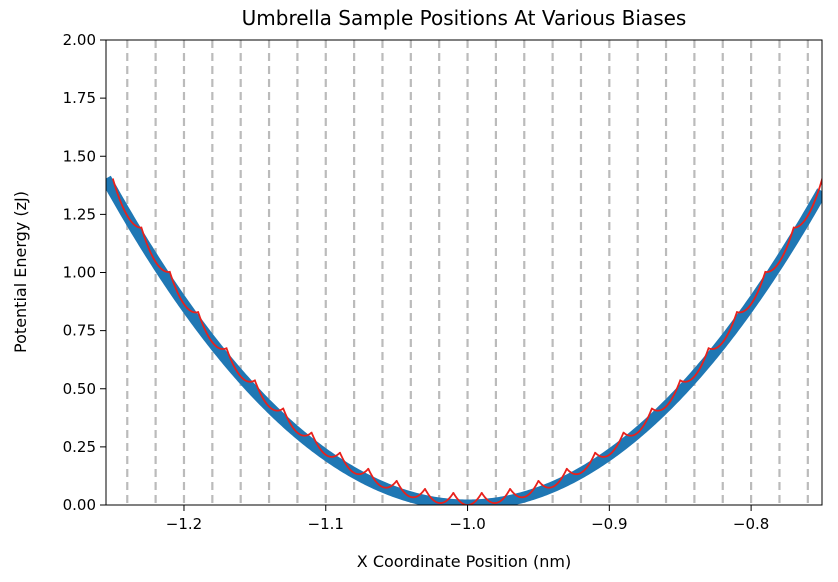 The image size is (838, 582). Describe the element at coordinates (467, 524) in the screenshot. I see `x-tick-label-2: −1.0` at that location.